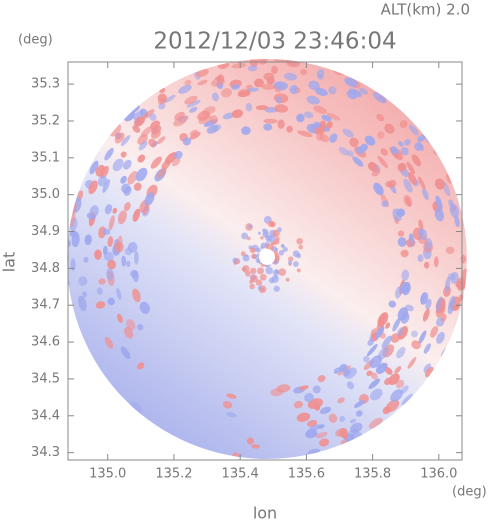 This screenshot has width=491, height=525. I want to click on x-axis-label: lon, so click(265, 513).